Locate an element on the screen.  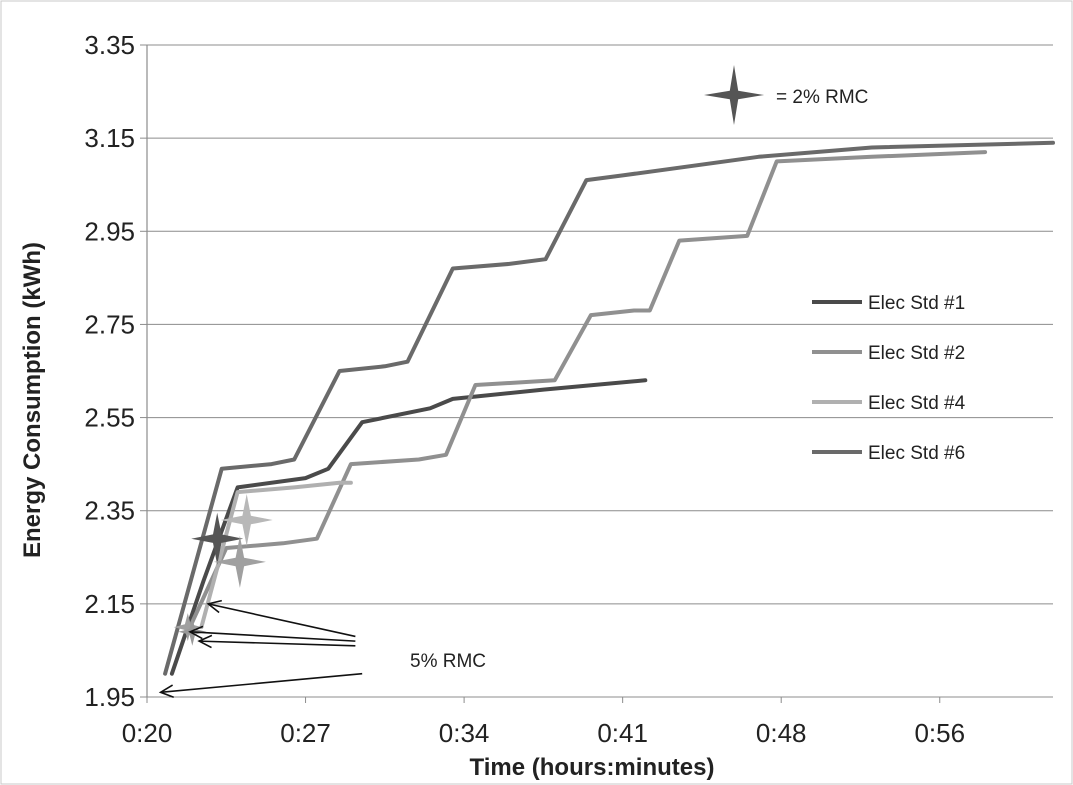
legend-label-1: Elec Std #1 is located at coordinates (916, 303).